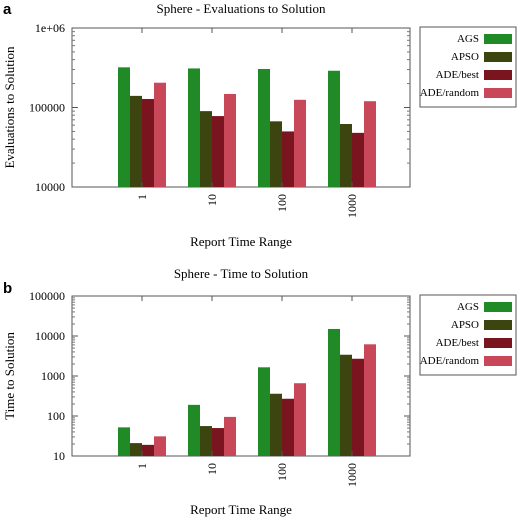 Image resolution: width=520 pixels, height=519 pixels. Describe the element at coordinates (53, 376) in the screenshot. I see `y-tick-label: 1000` at that location.